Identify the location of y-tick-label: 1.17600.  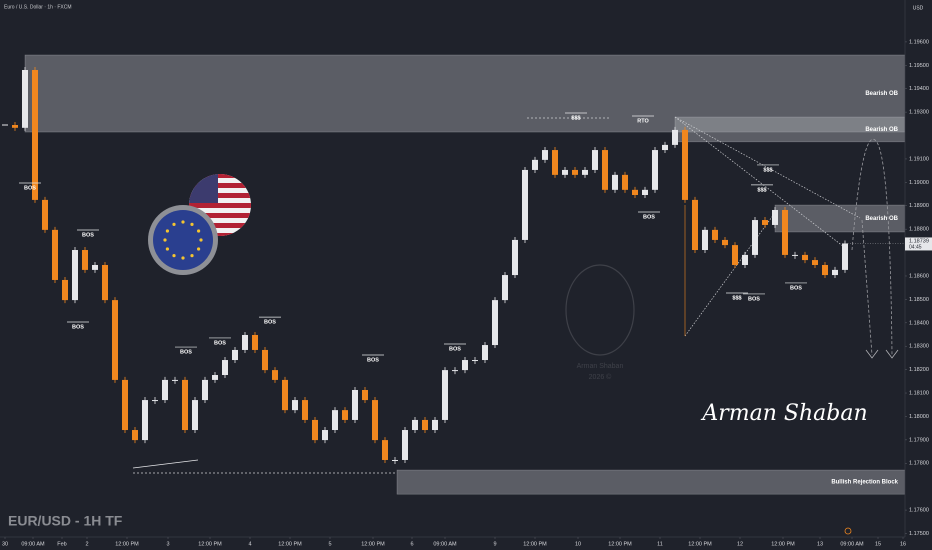
(919, 511).